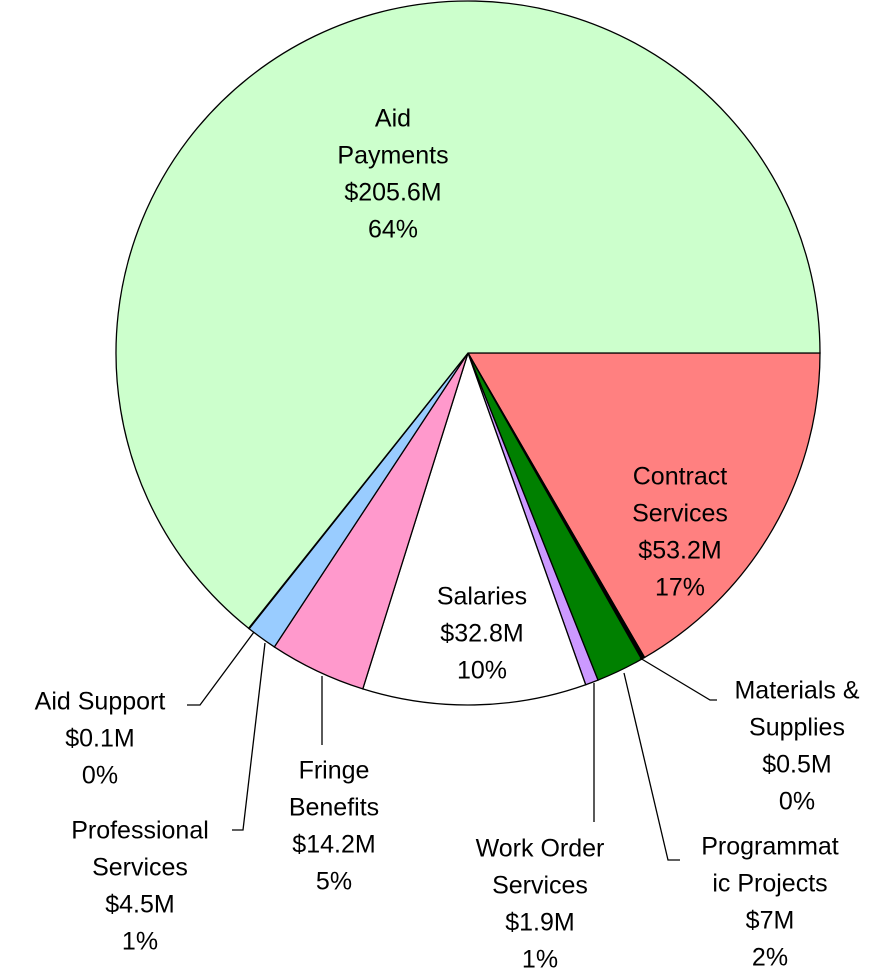  I want to click on slice-label: Materials &, so click(796, 691).